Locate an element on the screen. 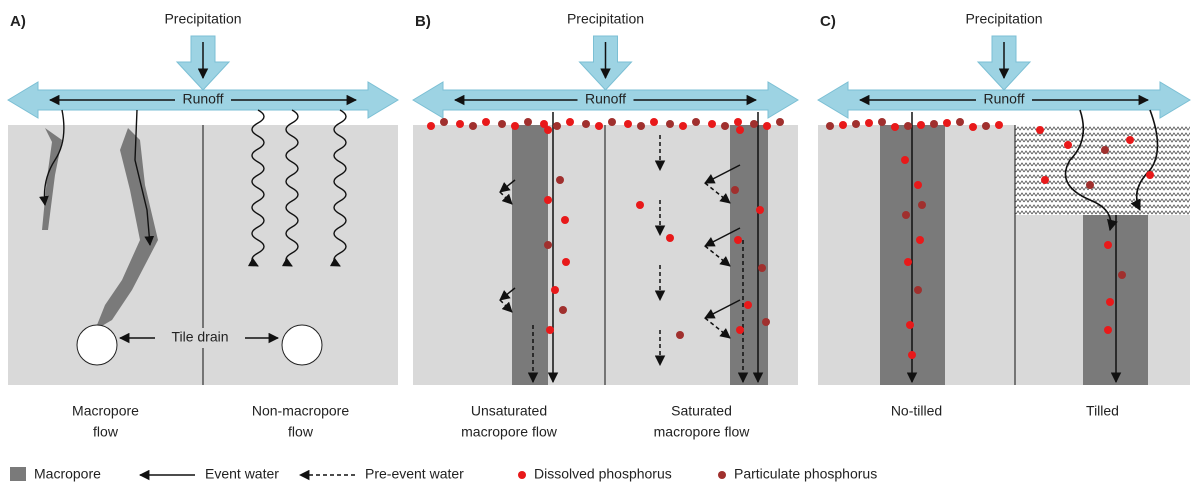 Image resolution: width=1193 pixels, height=486 pixels. runoff-arrow is located at coordinates (605, 100).